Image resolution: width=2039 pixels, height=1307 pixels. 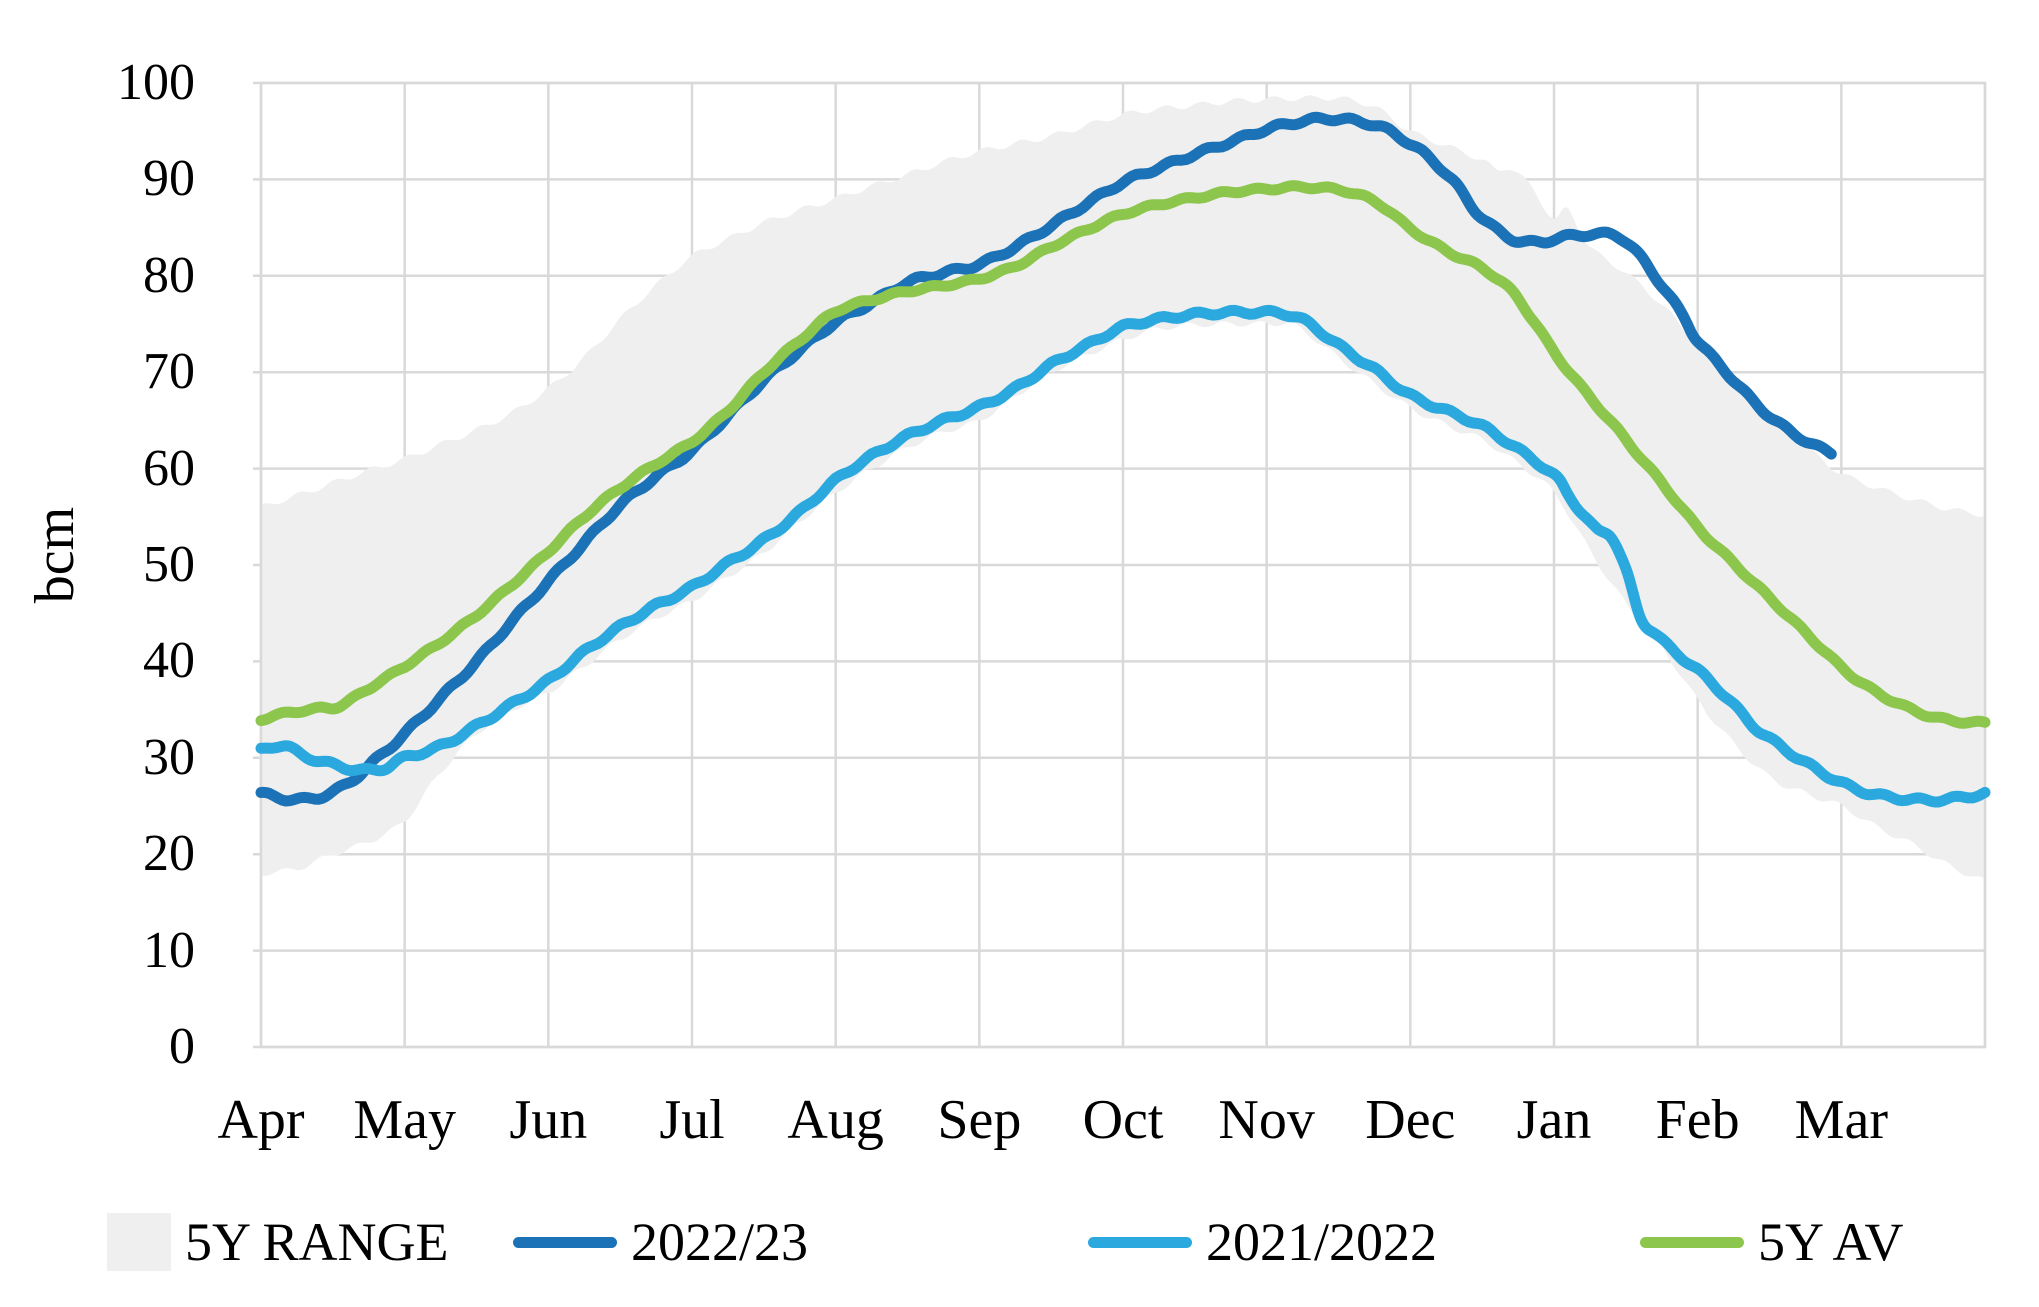 I want to click on x-tick-label: Jan, so click(x=1554, y=1120).